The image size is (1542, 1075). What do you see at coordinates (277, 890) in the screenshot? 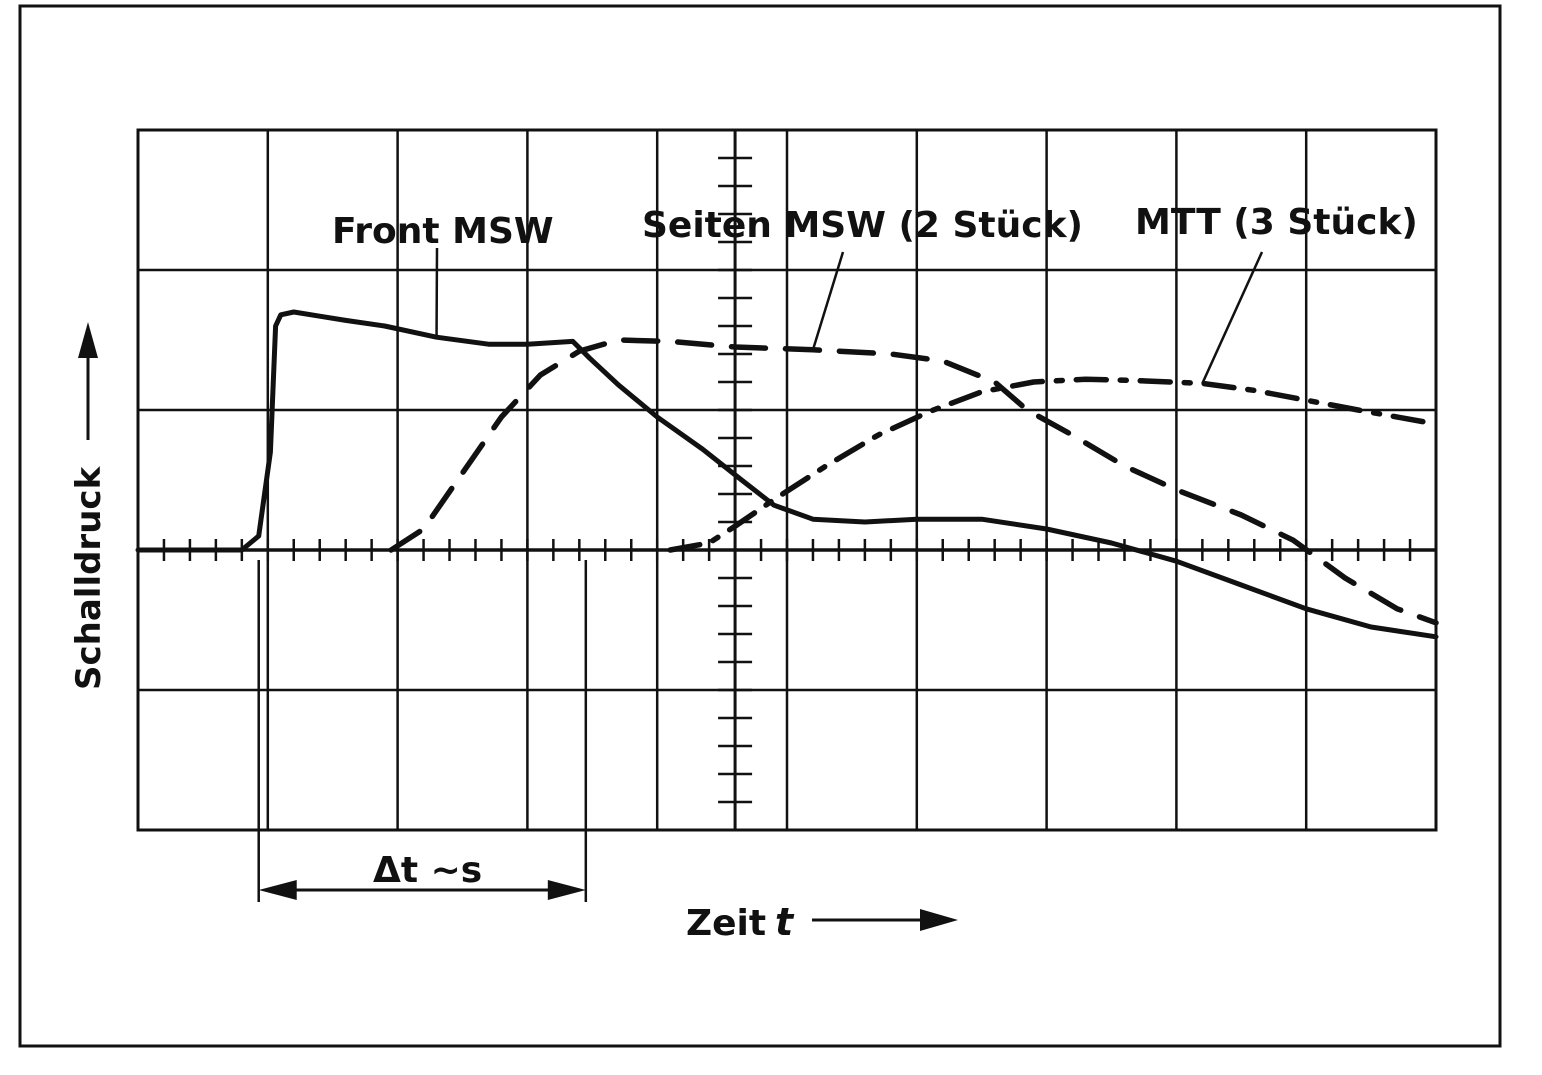
I see `delta-t-arrow-left-icon` at bounding box center [277, 890].